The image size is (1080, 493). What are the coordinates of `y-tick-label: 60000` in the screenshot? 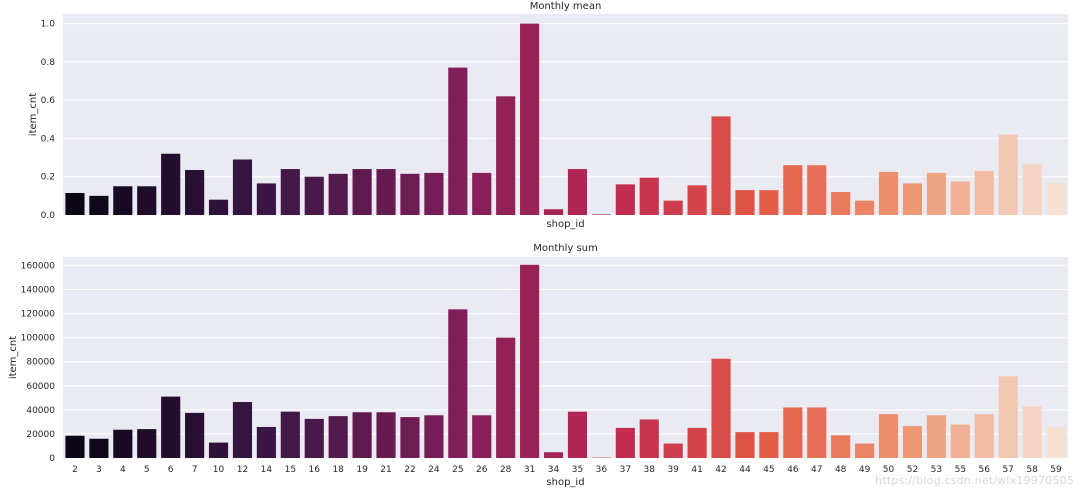 It's located at (40, 387).